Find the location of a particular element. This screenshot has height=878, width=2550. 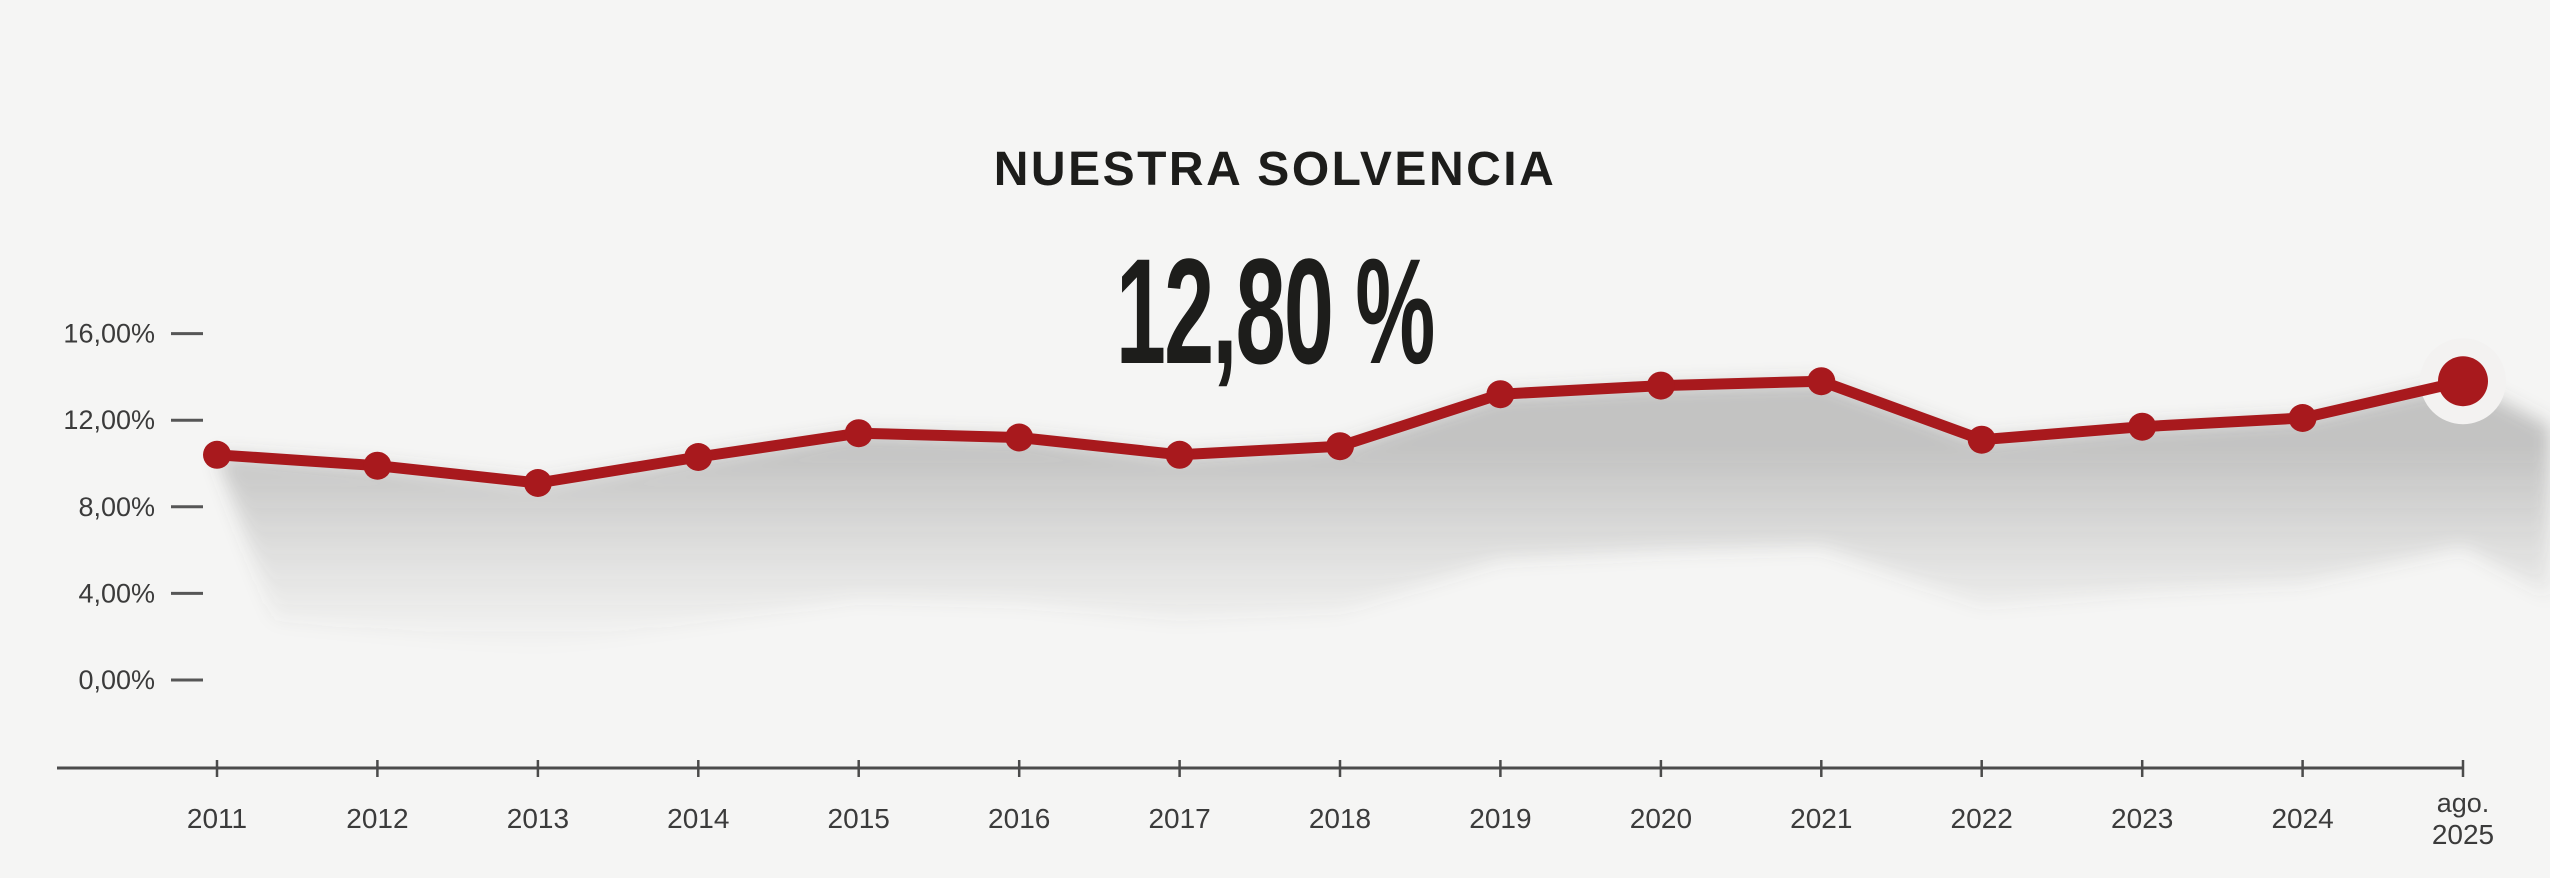

x-axis-label: 2019 is located at coordinates (1500, 818).